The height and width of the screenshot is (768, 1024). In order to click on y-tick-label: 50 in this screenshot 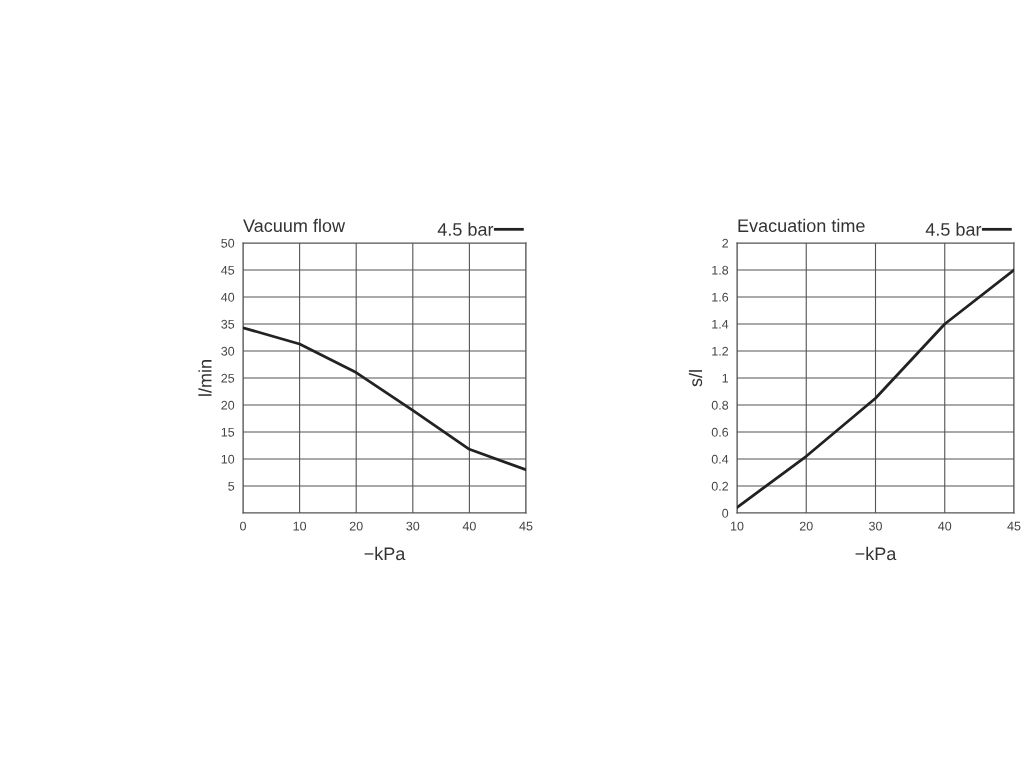, I will do `click(228, 243)`.